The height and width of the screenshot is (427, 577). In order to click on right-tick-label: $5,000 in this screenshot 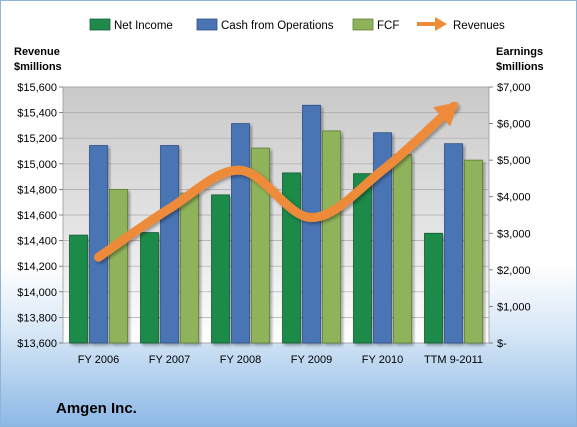, I will do `click(514, 161)`.